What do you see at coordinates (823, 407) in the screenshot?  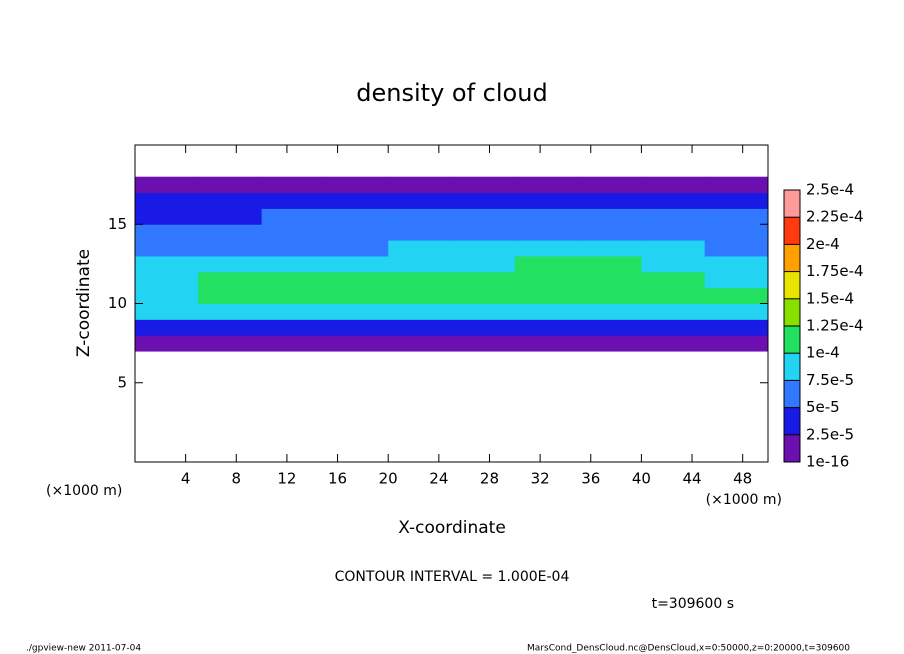 I see `colorbar-label: 5e-5` at bounding box center [823, 407].